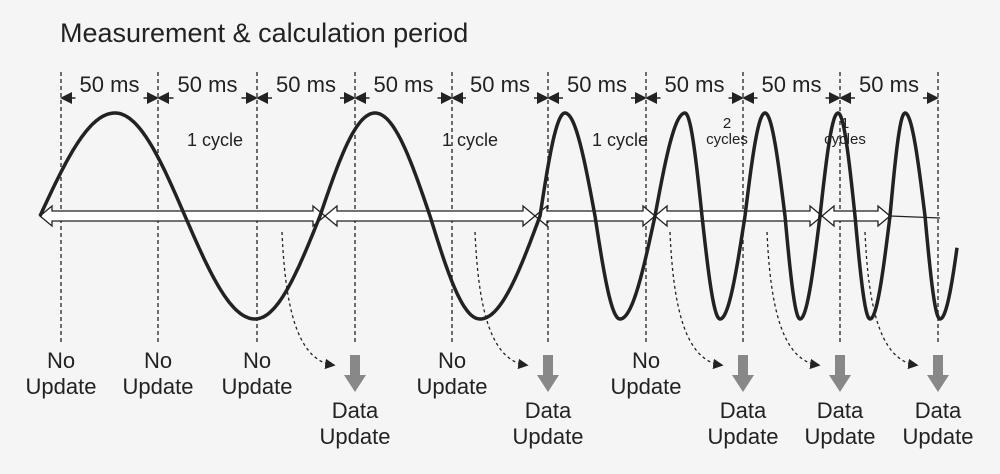  Describe the element at coordinates (915, 217) in the screenshot. I see `axis-line` at that location.